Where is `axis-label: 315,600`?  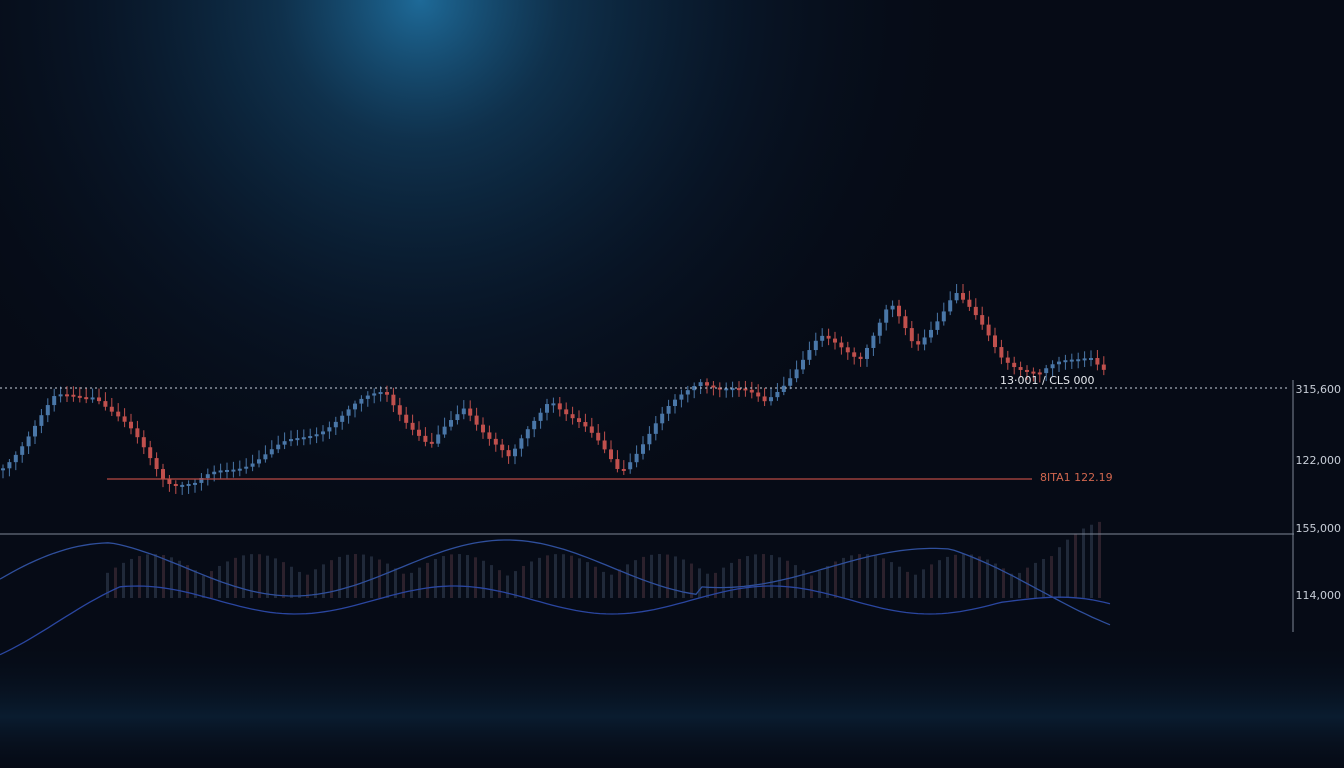
axis-label: 315,600 is located at coordinates (1319, 389).